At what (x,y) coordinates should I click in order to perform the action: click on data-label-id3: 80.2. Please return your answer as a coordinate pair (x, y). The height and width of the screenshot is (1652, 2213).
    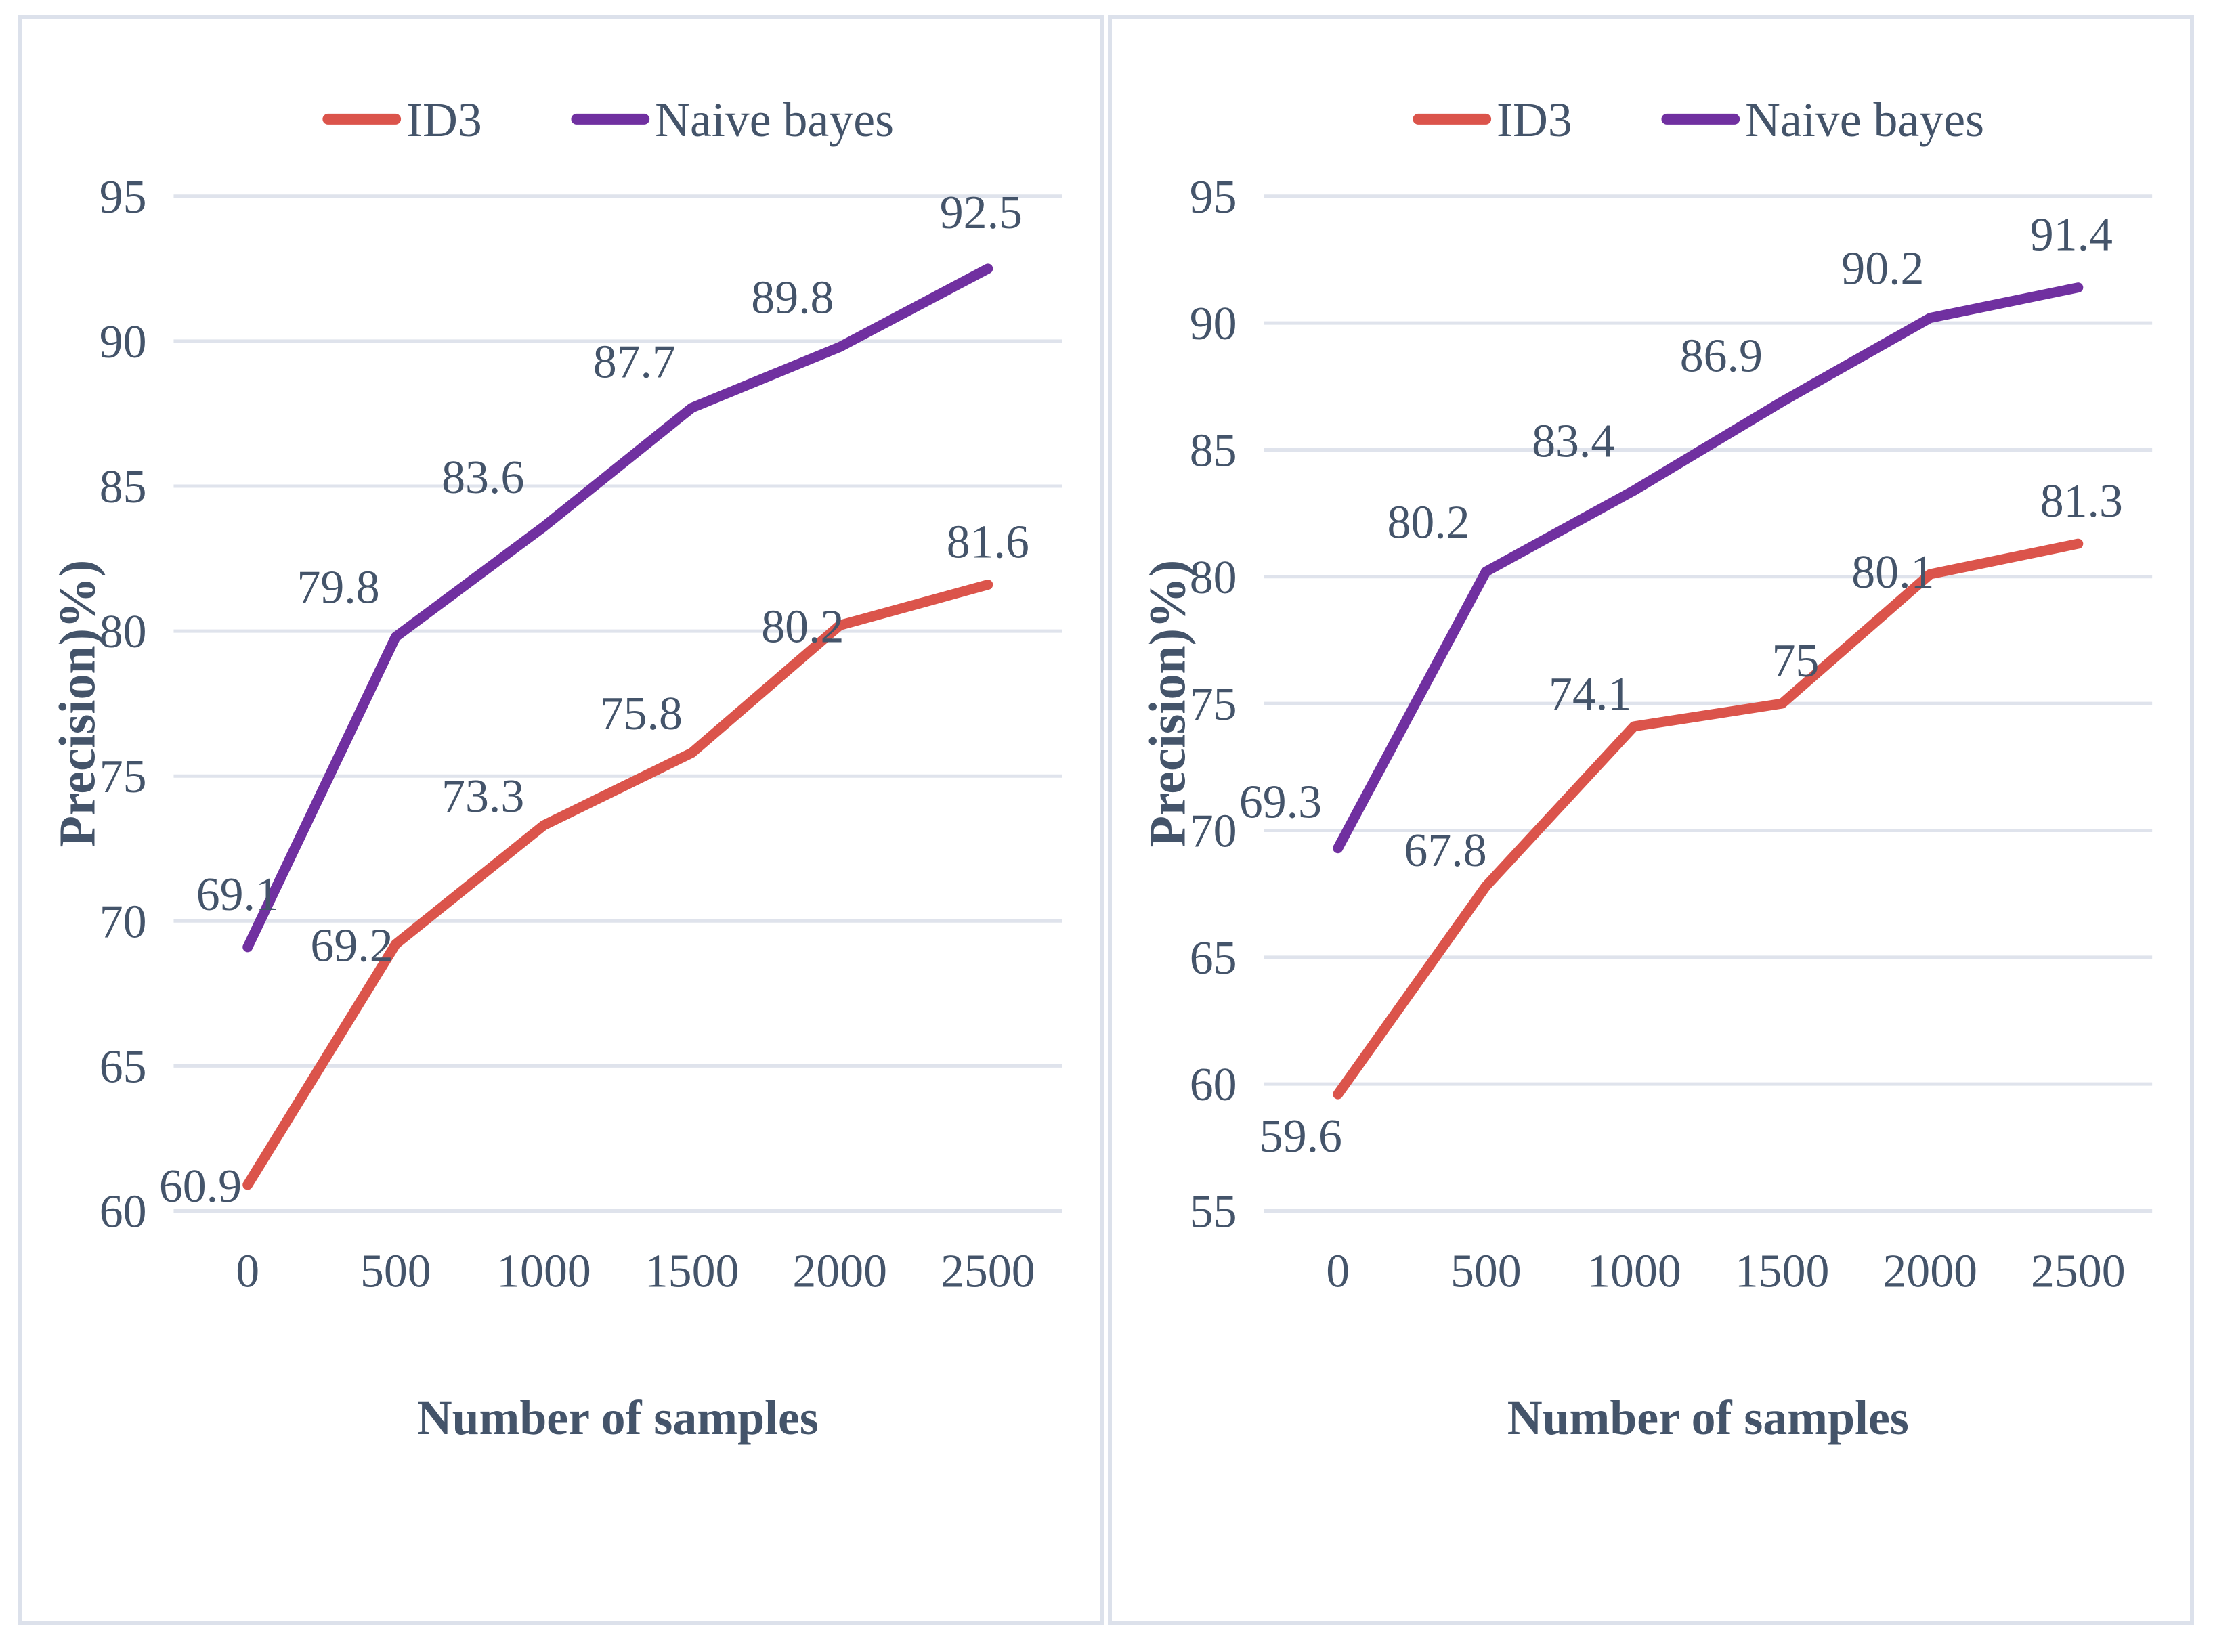
    Looking at the image, I should click on (802, 627).